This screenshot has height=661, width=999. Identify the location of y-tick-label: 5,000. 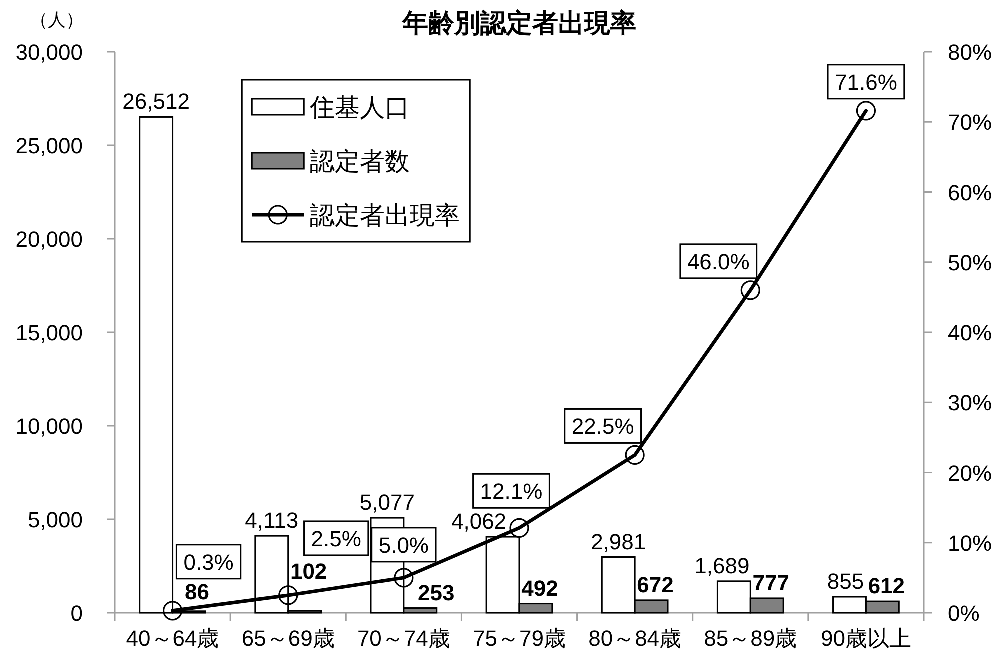
(55, 520).